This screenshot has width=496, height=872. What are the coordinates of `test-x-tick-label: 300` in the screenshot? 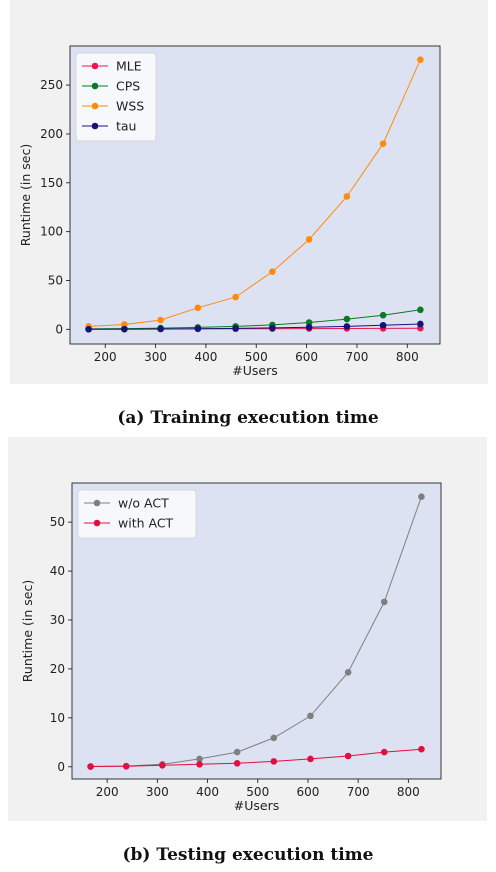 It's located at (157, 792).